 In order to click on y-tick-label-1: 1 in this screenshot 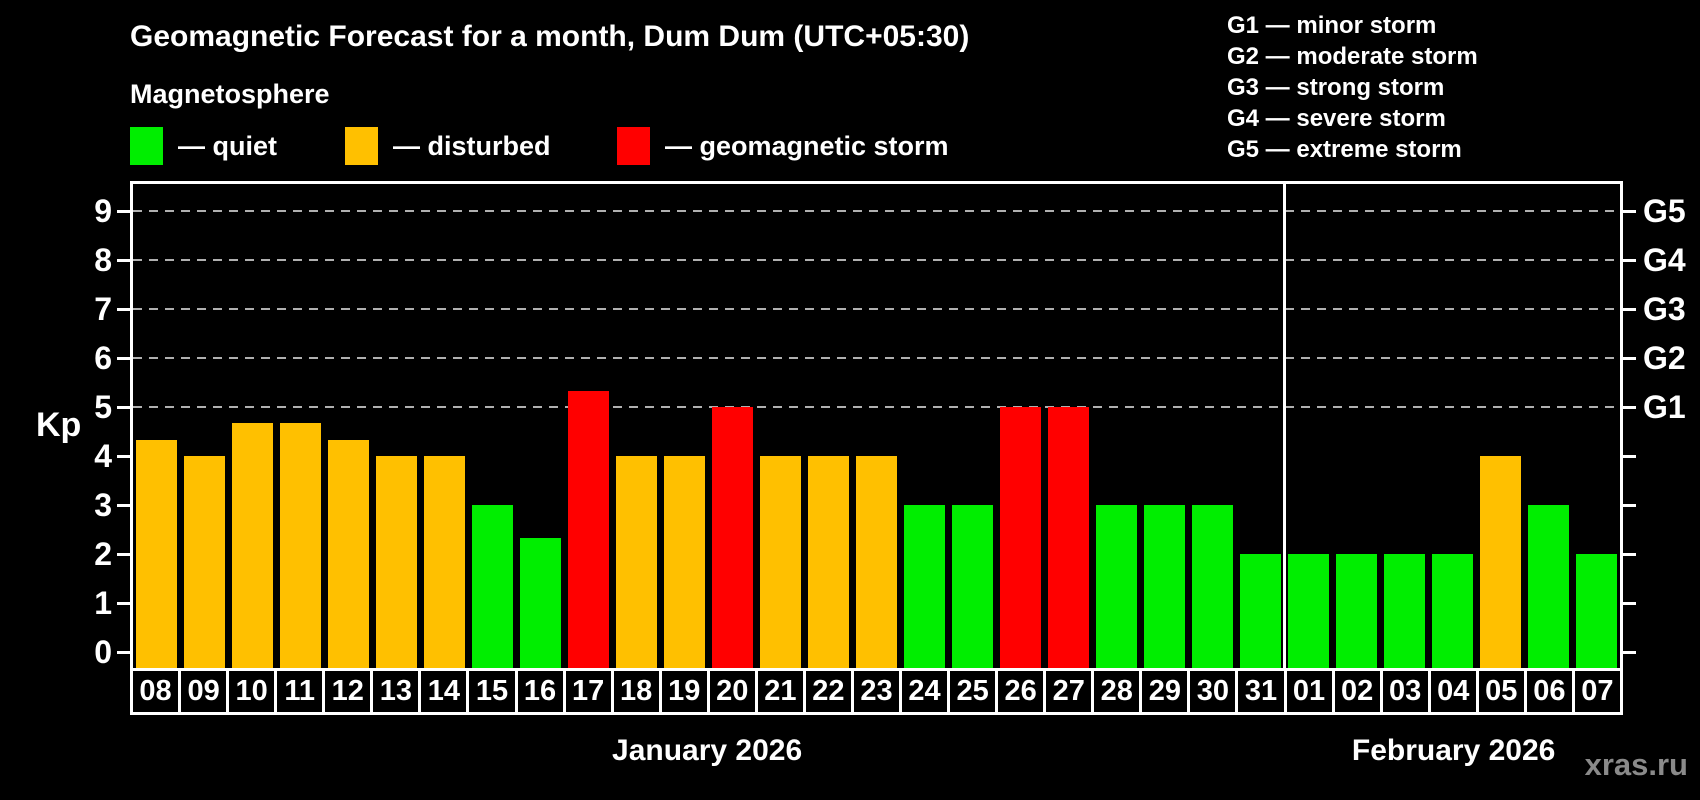, I will do `click(103, 603)`.